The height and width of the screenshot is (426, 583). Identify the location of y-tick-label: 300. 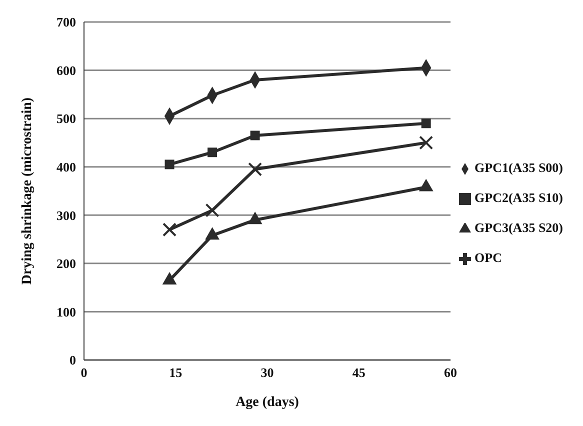
(66, 215).